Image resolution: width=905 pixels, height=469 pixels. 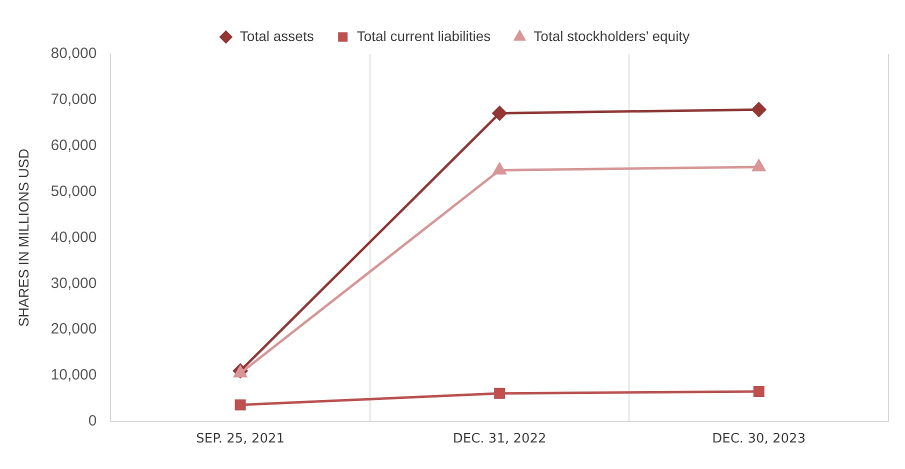 I want to click on y-tick-label: 10,000, so click(x=73, y=375).